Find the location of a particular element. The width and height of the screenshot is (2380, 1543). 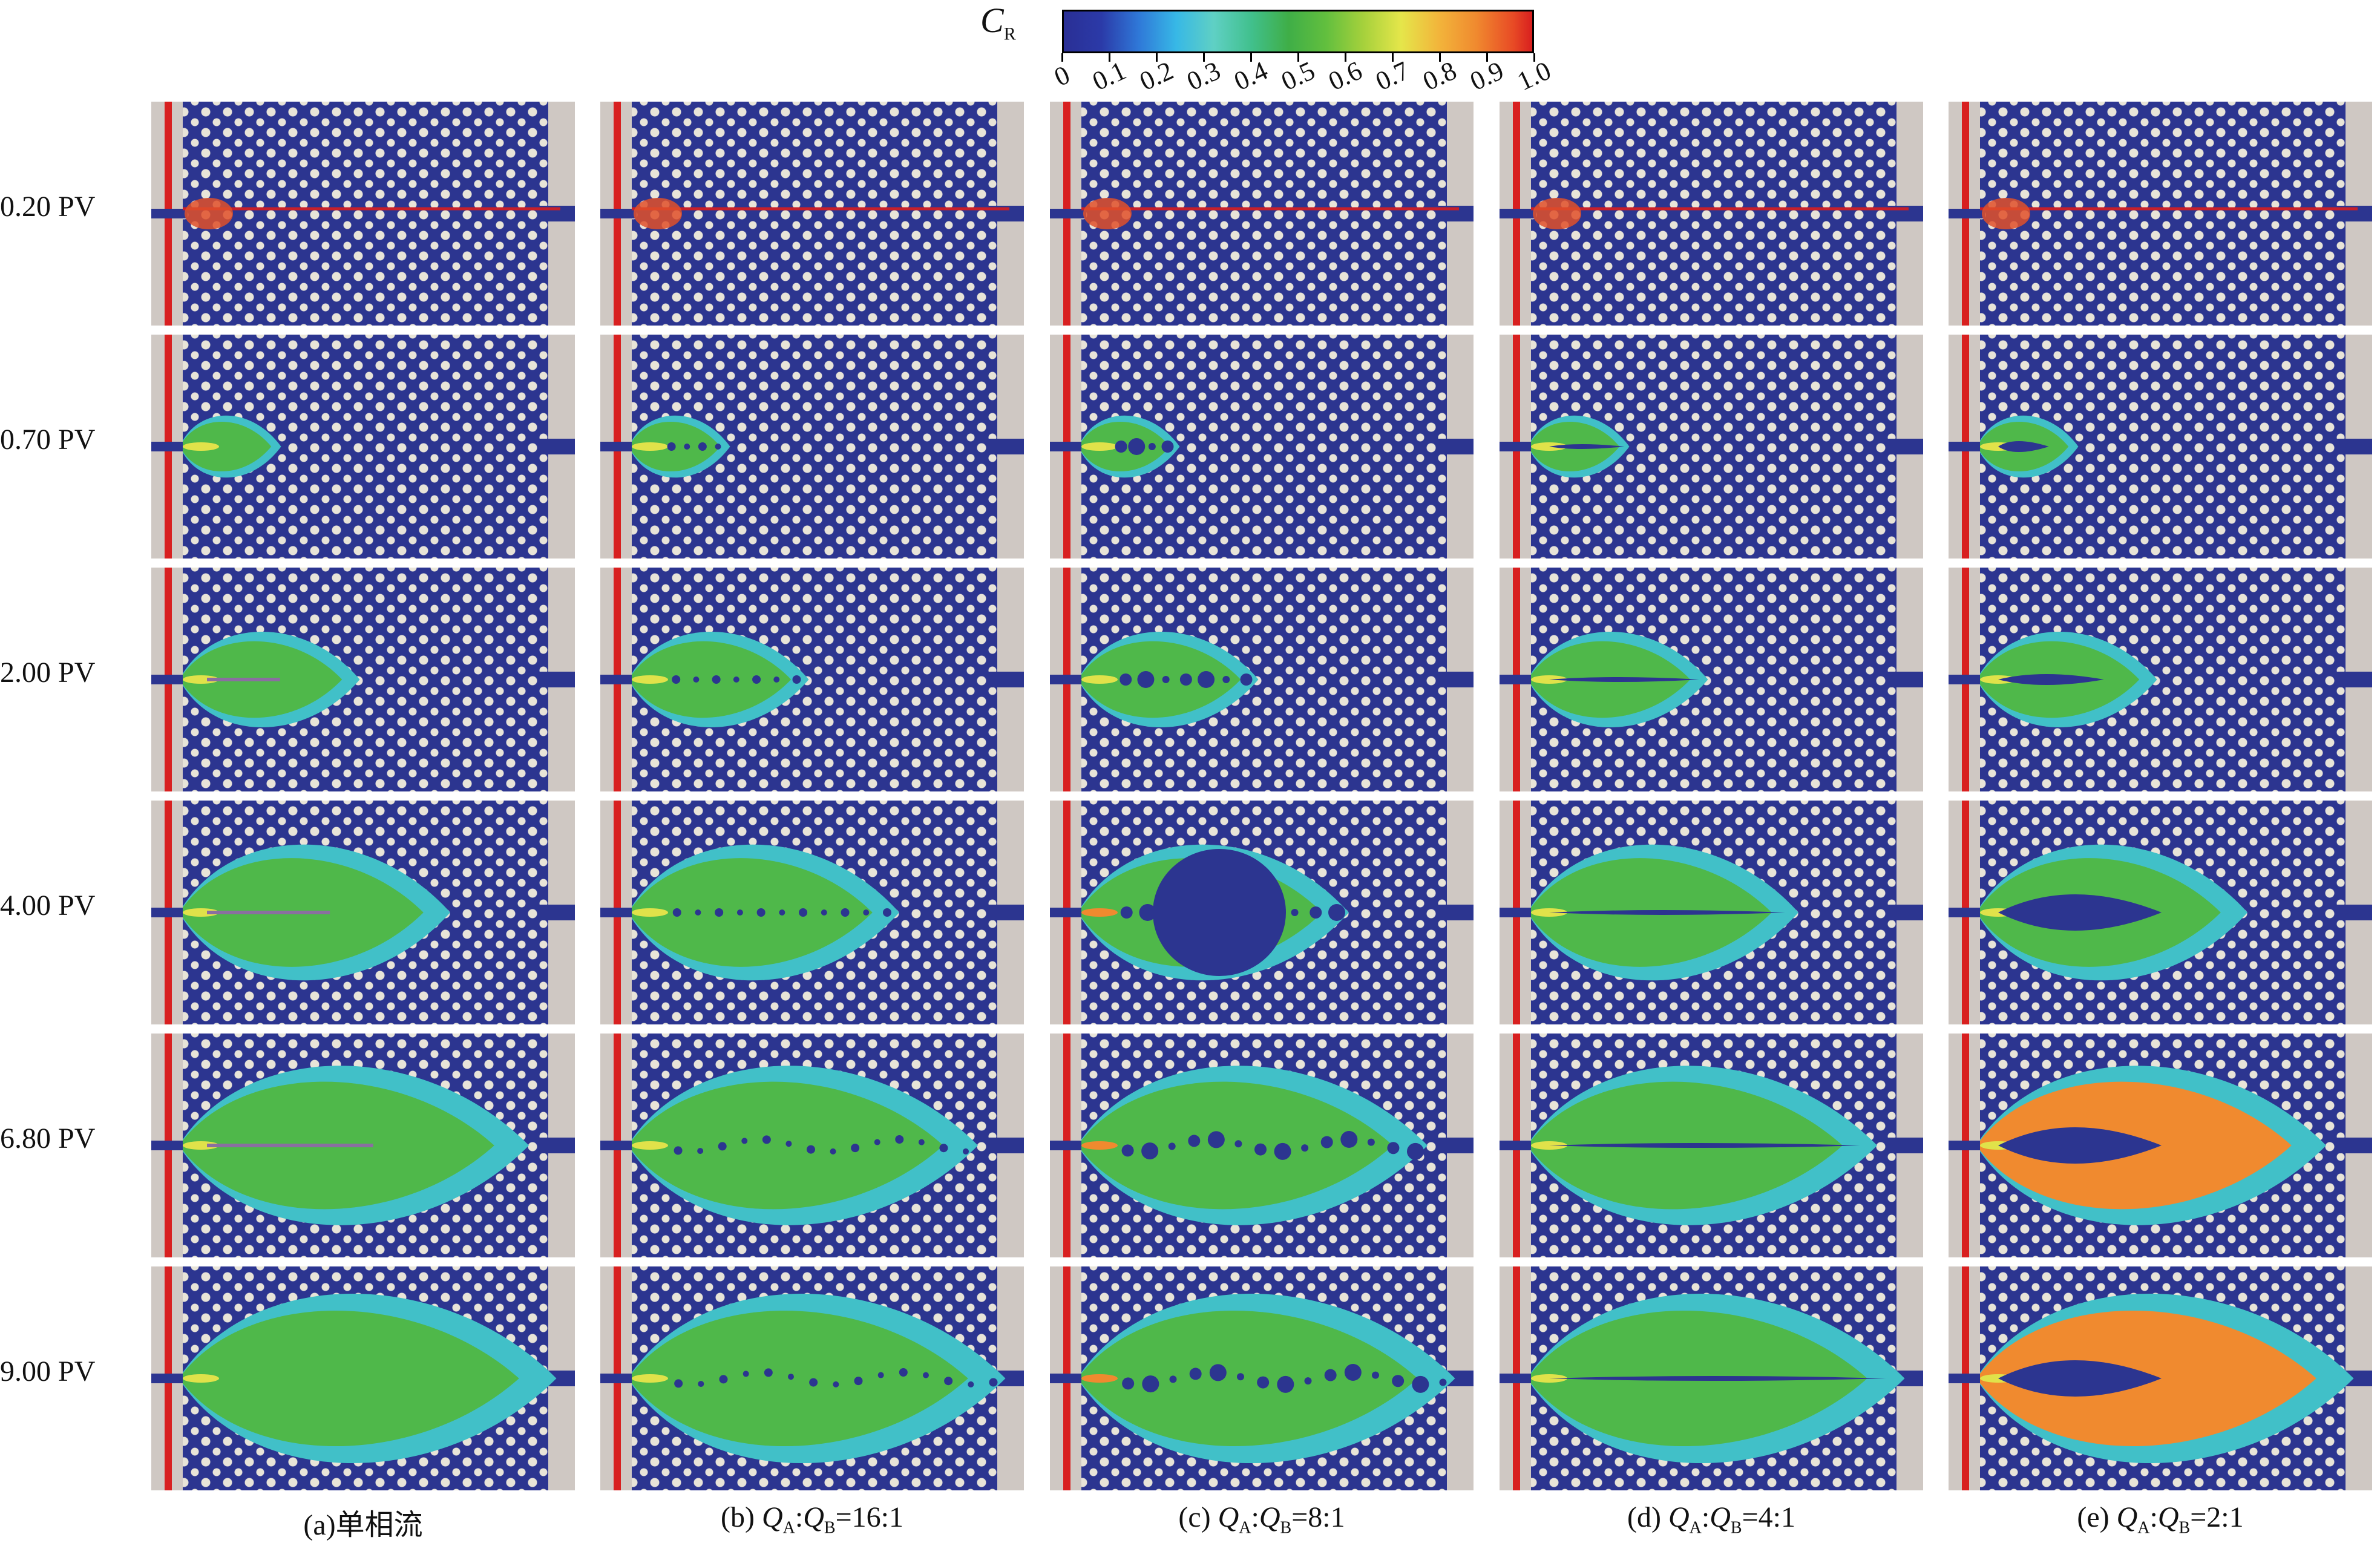

column-label-a: (a)单相流 is located at coordinates (363, 1522).